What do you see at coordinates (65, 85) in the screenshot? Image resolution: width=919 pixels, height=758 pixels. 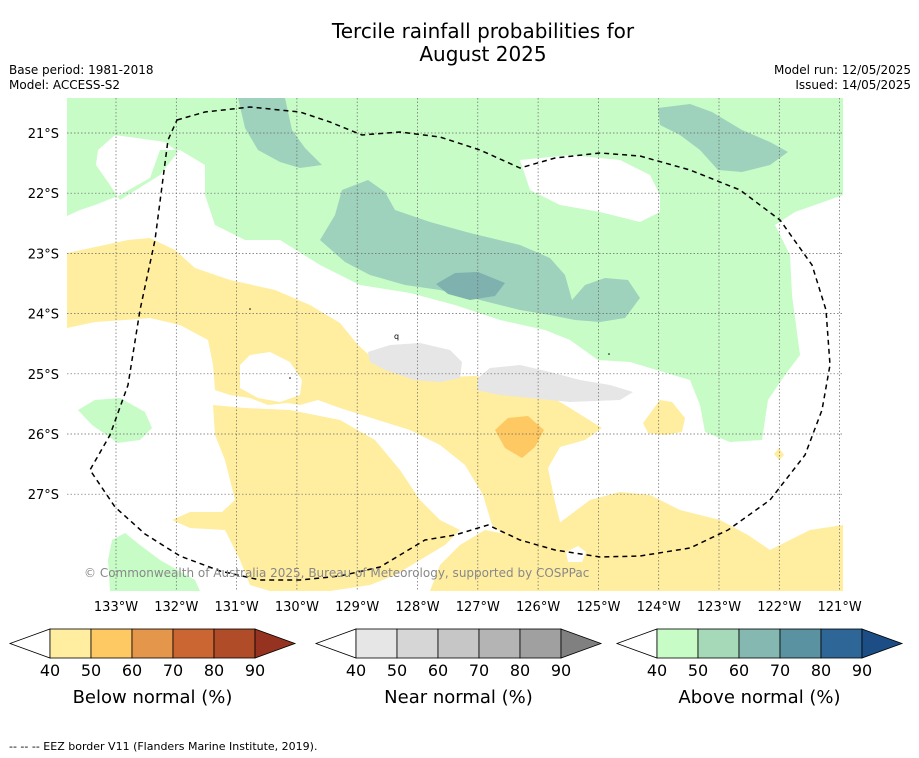 I see `model-name: Model: ACCESS-S2` at bounding box center [65, 85].